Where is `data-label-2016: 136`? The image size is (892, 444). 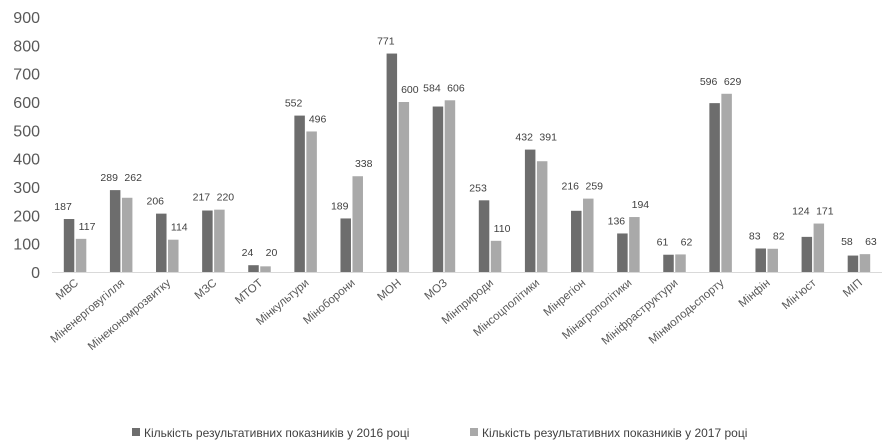 data-label-2016: 136 is located at coordinates (617, 221).